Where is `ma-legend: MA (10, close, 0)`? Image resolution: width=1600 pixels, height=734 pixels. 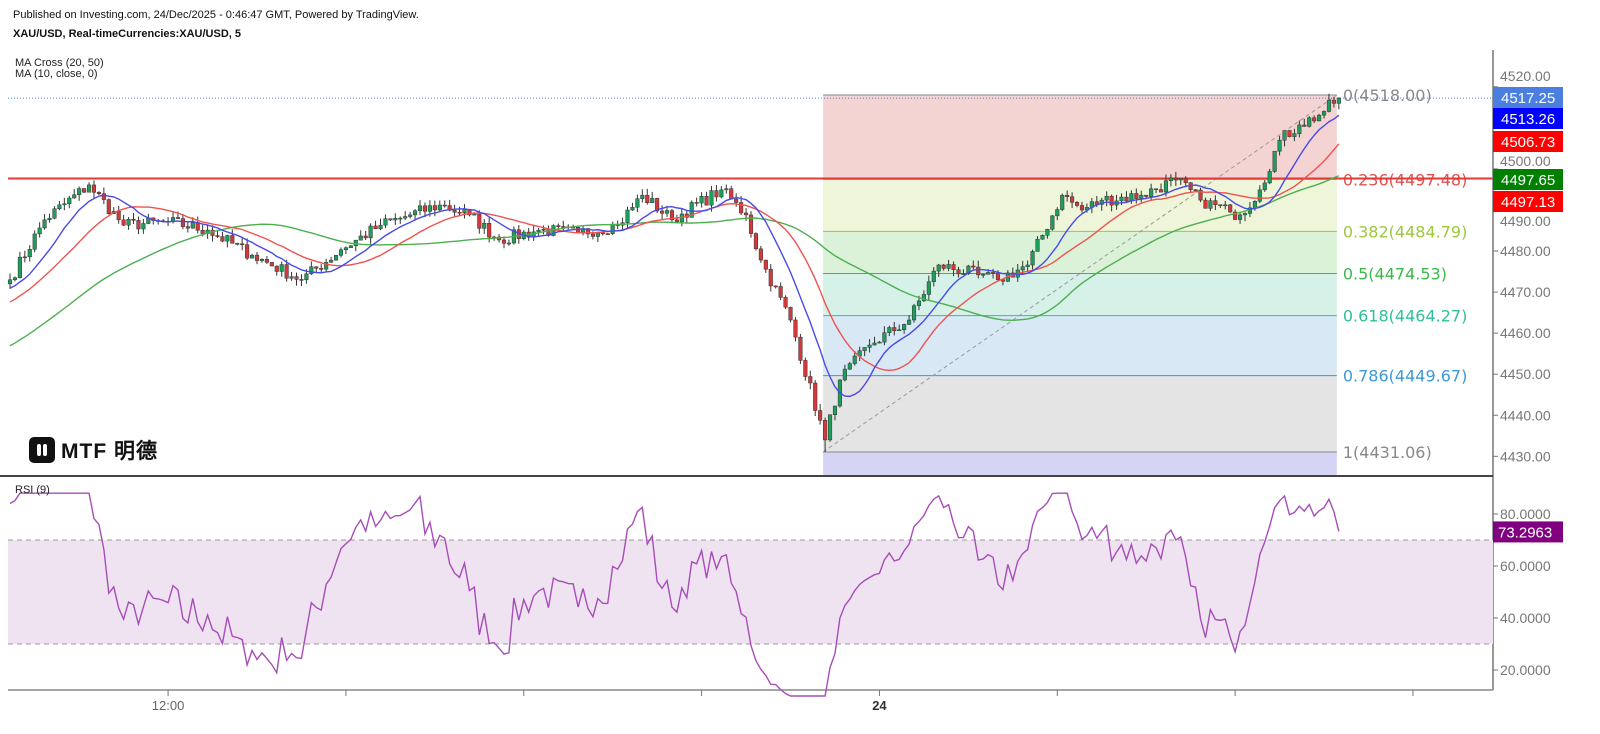 ma-legend: MA (10, close, 0) is located at coordinates (56, 74).